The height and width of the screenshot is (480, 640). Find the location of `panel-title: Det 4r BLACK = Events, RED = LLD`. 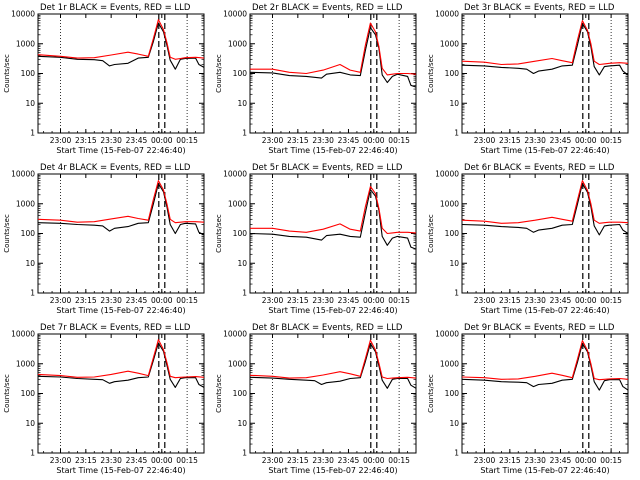

panel-title: Det 4r BLACK = Events, RED = LLD is located at coordinates (115, 168).